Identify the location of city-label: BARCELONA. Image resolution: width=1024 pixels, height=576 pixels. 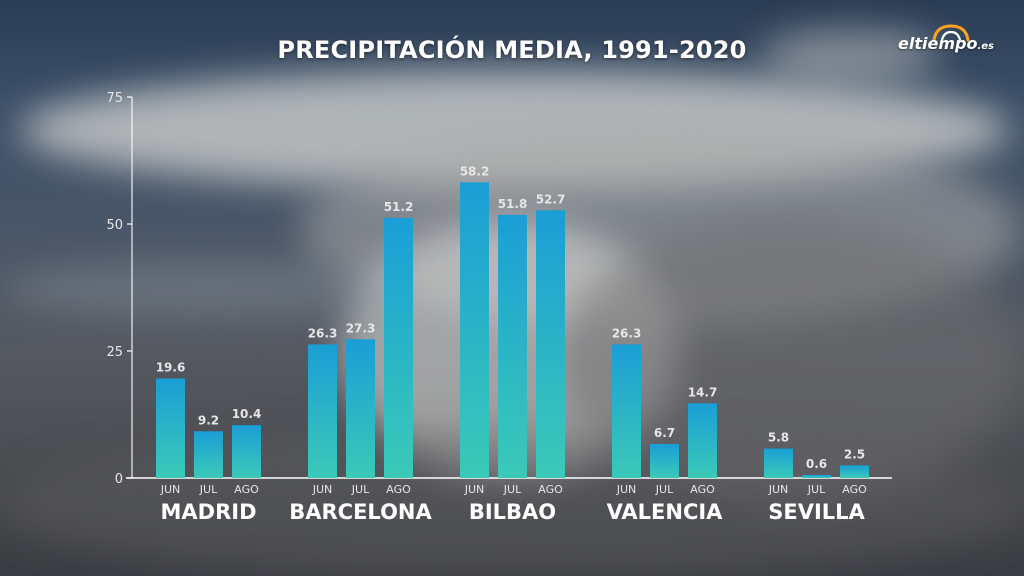
(360, 512).